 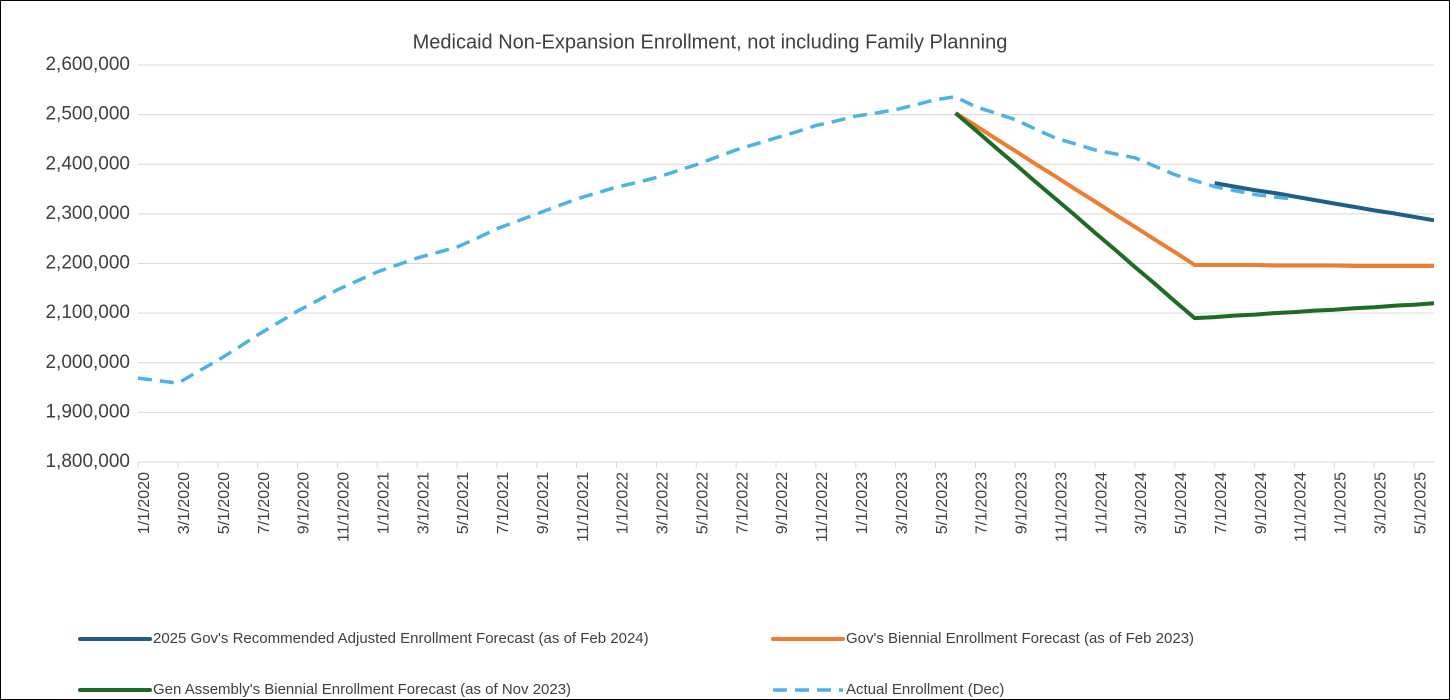 What do you see at coordinates (87, 213) in the screenshot?
I see `y-tick-label: 2,300,000` at bounding box center [87, 213].